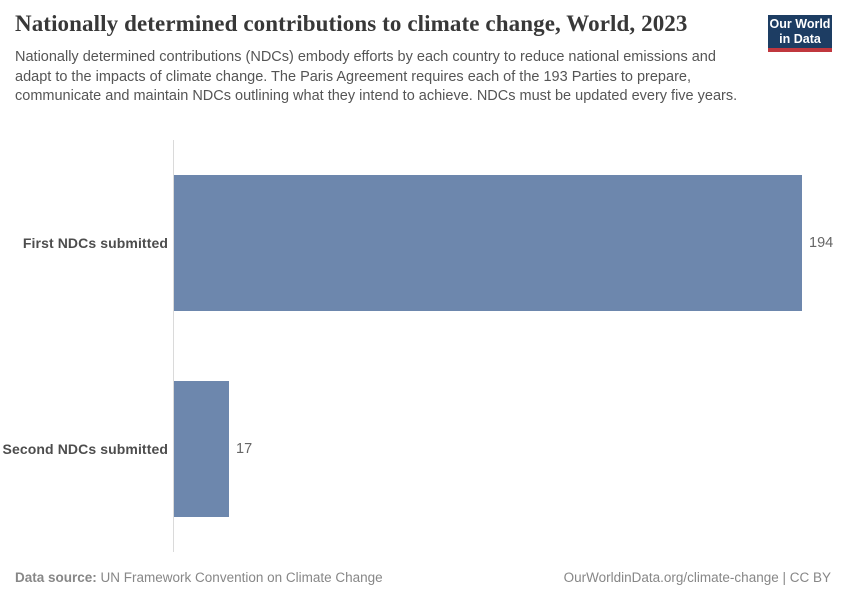 This screenshot has height=600, width=850. I want to click on owid-logo: Our World in Data, so click(800, 33).